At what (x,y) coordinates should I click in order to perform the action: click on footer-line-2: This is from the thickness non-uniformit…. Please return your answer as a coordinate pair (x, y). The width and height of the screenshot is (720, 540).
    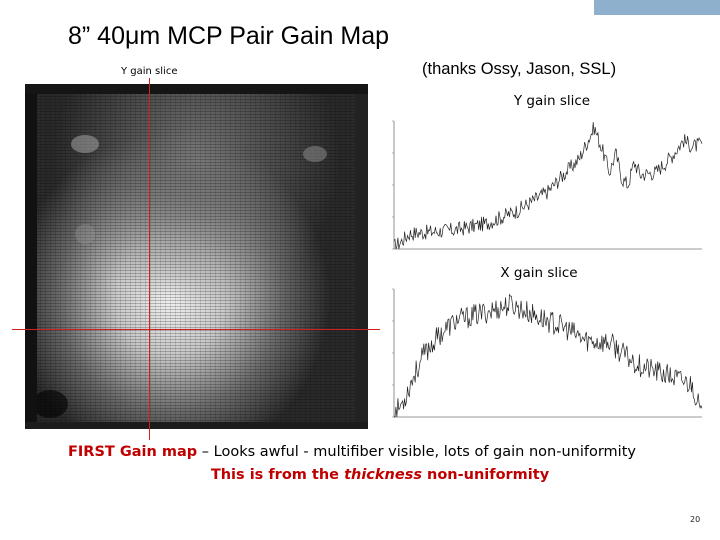
    Looking at the image, I should click on (360, 475).